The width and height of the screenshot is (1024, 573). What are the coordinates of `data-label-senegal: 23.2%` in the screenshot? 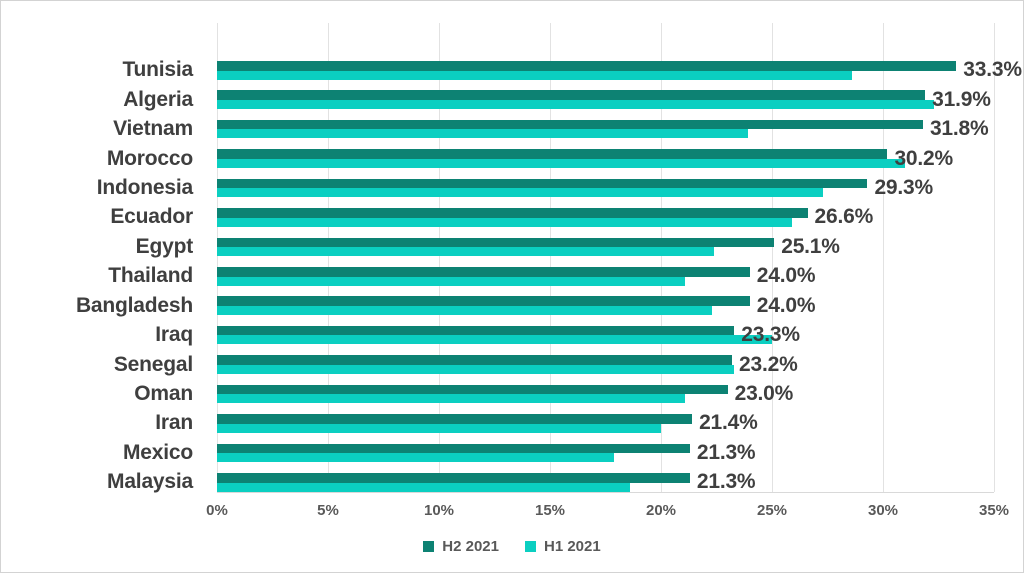 It's located at (768, 364).